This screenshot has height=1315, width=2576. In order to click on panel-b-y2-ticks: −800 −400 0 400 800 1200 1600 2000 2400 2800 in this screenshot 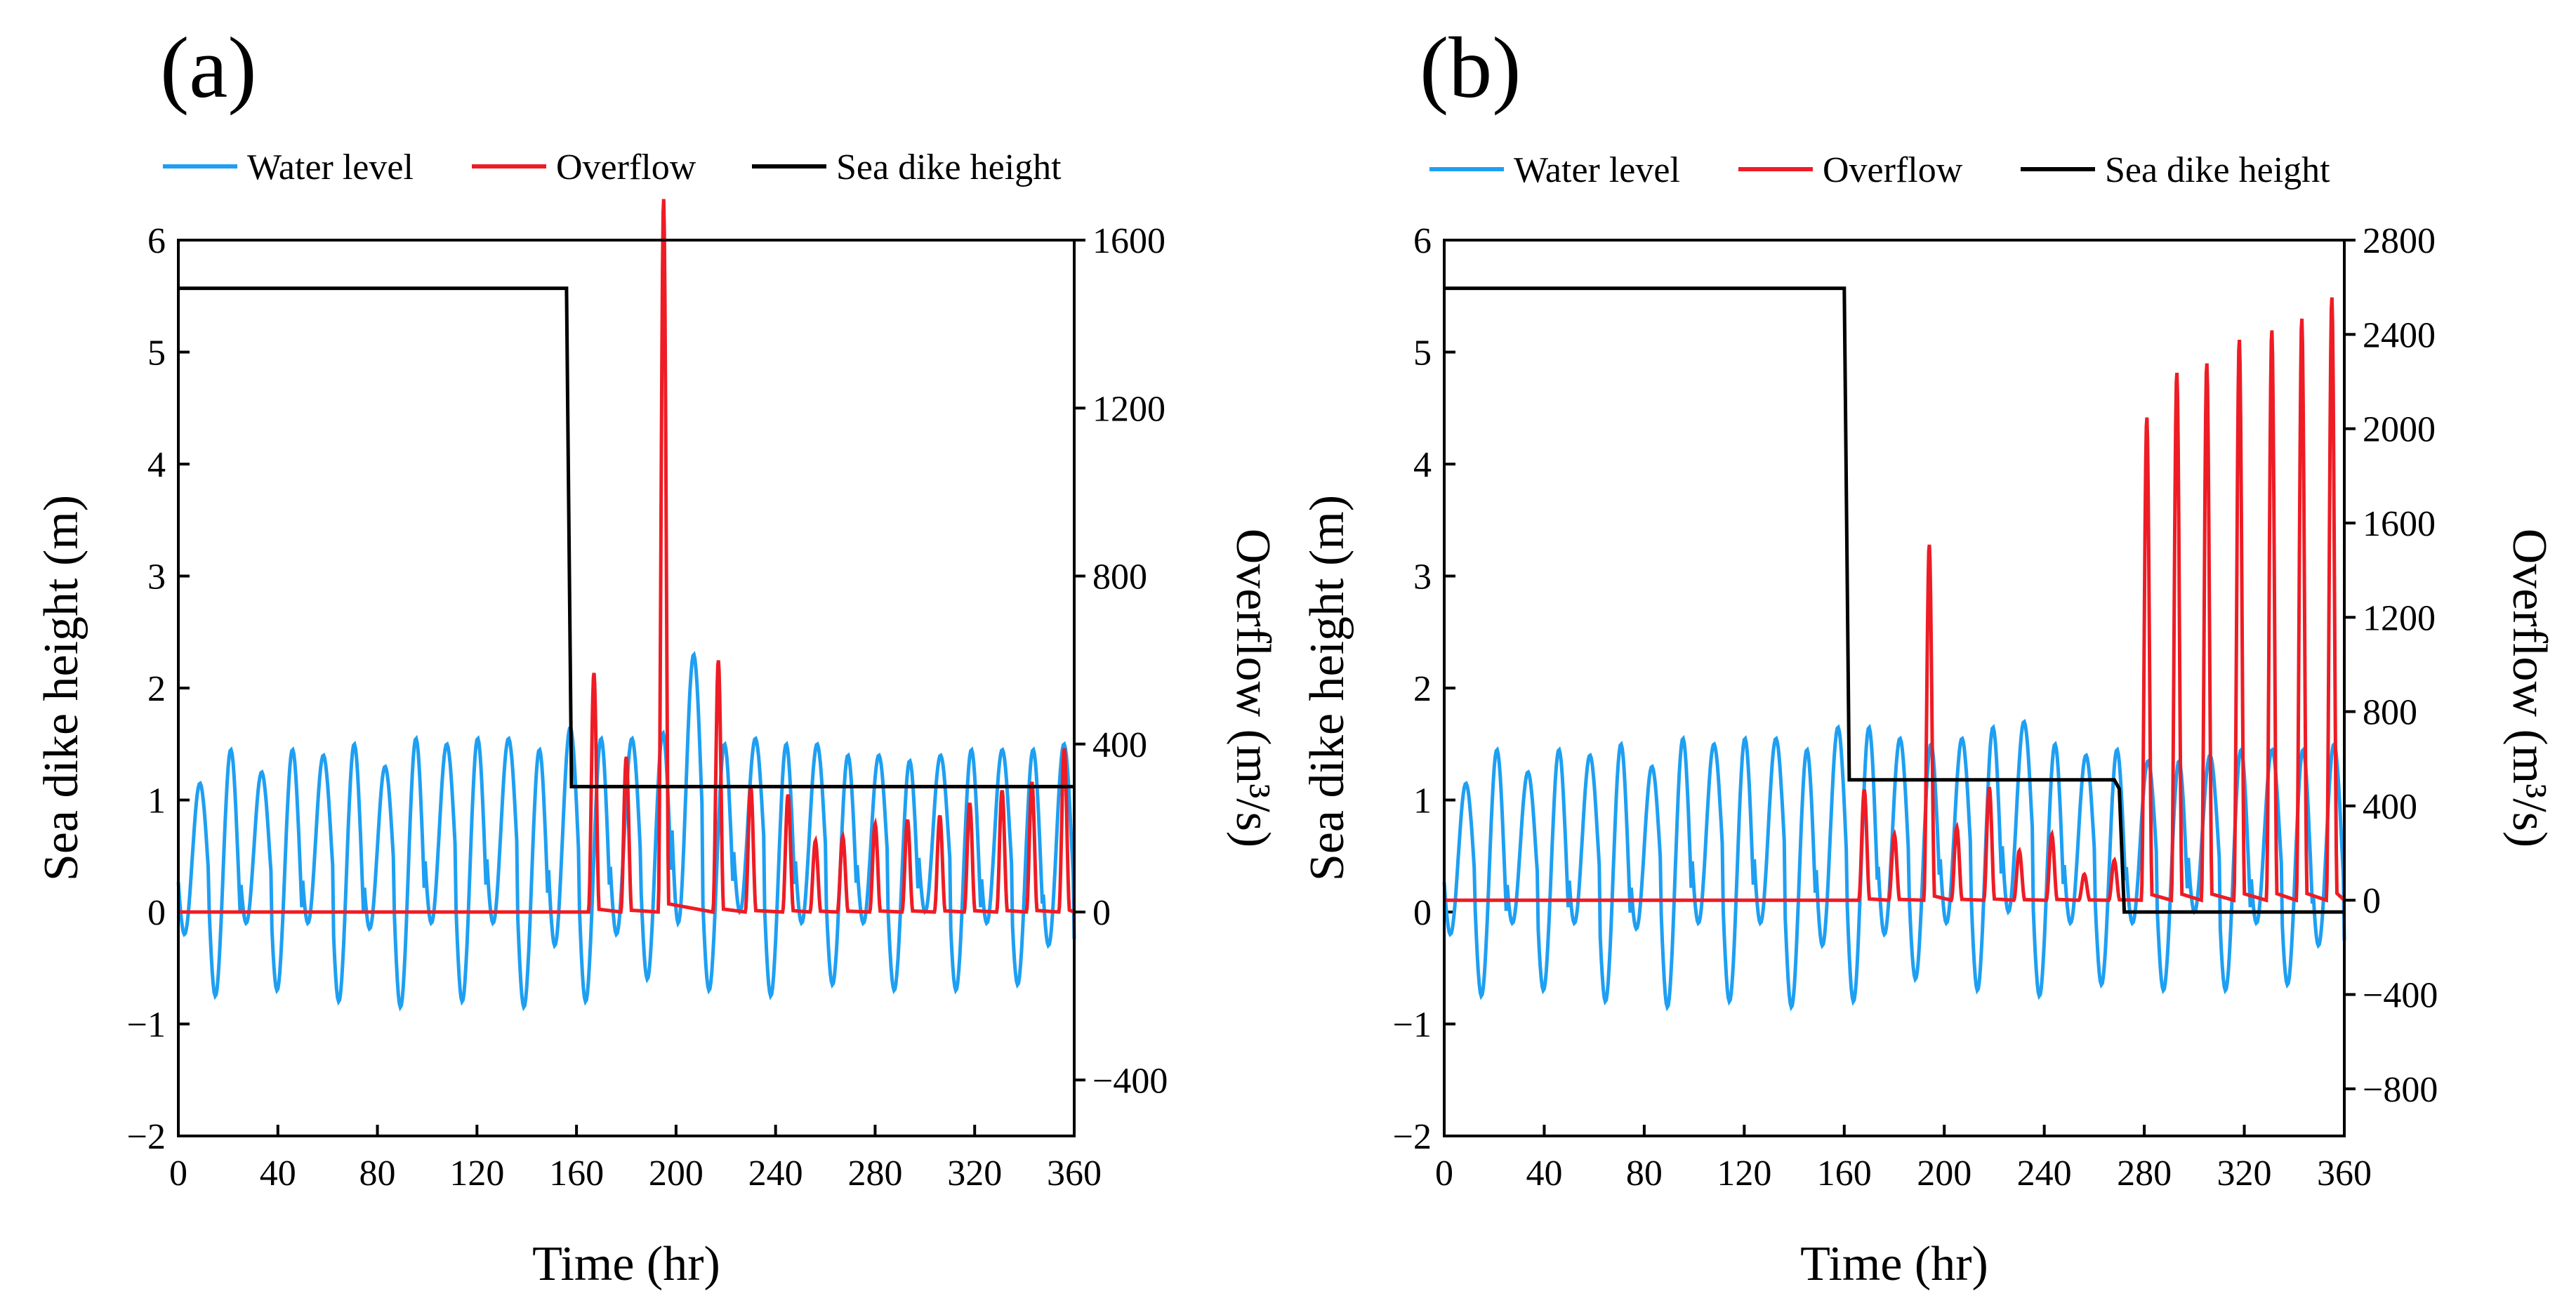, I will do `click(2391, 665)`.